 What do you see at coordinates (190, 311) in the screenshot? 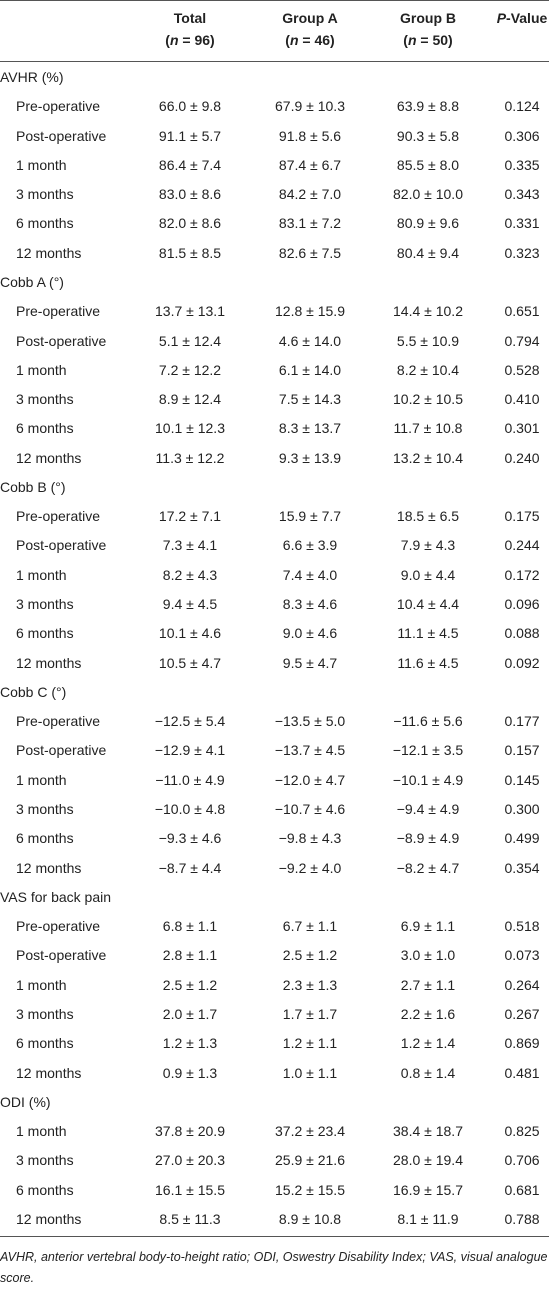
I see `cell: 13.7 ± 13.1` at bounding box center [190, 311].